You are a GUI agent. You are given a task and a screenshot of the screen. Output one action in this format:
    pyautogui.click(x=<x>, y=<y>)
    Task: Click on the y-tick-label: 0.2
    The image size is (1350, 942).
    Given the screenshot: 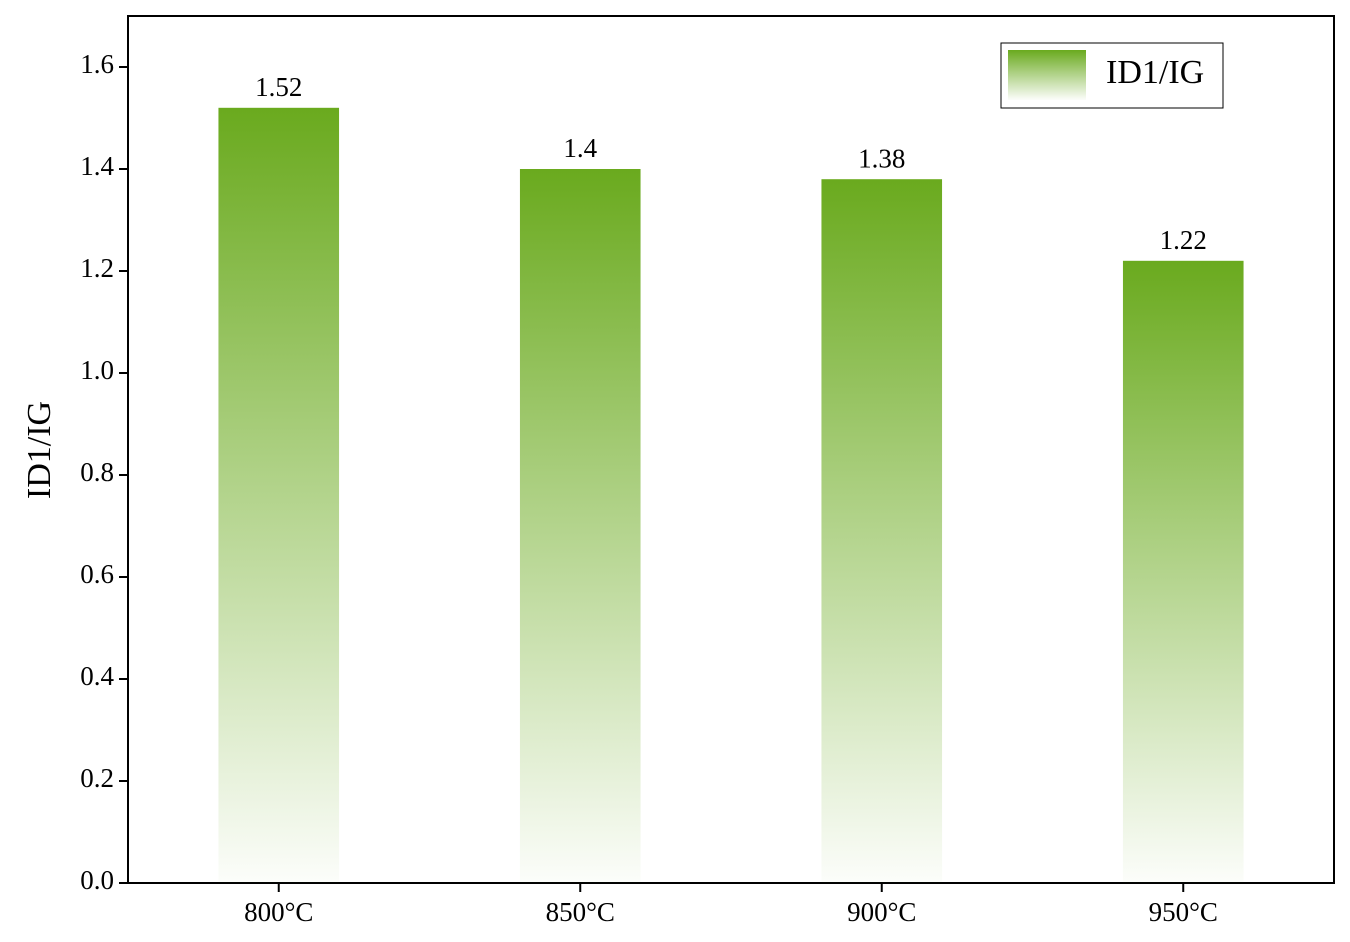 What is the action you would take?
    pyautogui.click(x=97, y=778)
    